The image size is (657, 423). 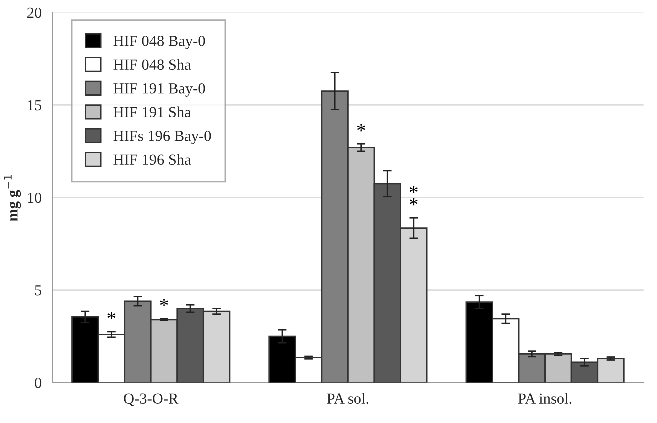 I want to click on legend-label: HIF 191 Sha, so click(x=153, y=112).